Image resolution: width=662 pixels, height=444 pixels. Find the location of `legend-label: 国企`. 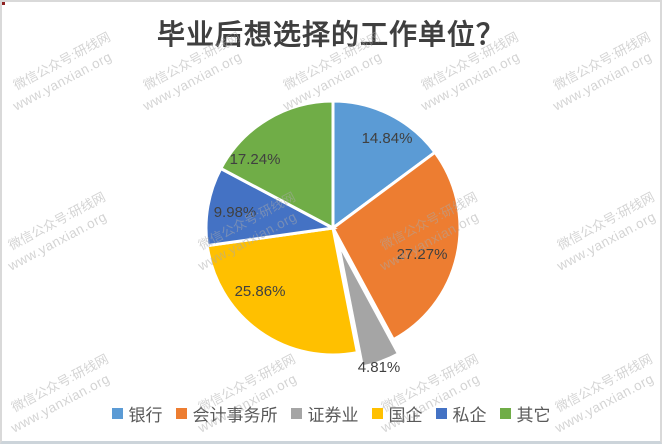

legend-label: 国企 is located at coordinates (405, 415).